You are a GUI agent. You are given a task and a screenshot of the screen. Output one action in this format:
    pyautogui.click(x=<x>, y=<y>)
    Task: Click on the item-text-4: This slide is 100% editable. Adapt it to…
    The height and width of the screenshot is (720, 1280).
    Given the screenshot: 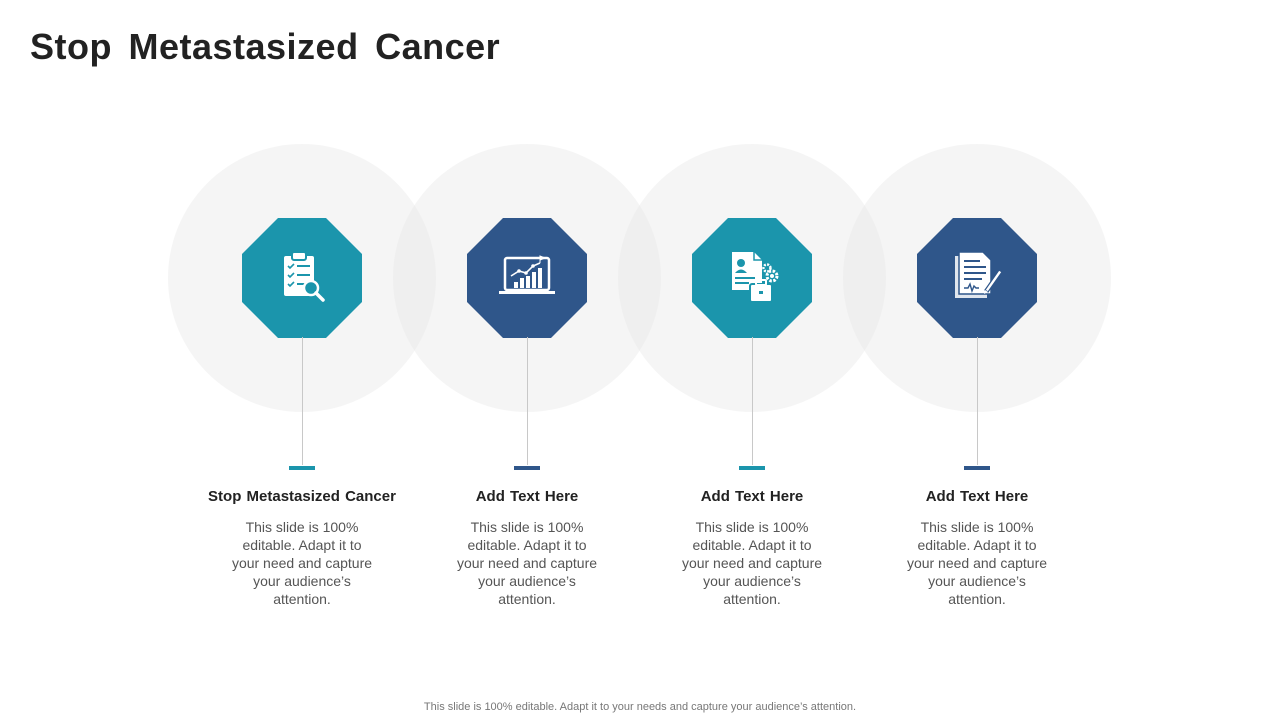 What is the action you would take?
    pyautogui.click(x=977, y=563)
    